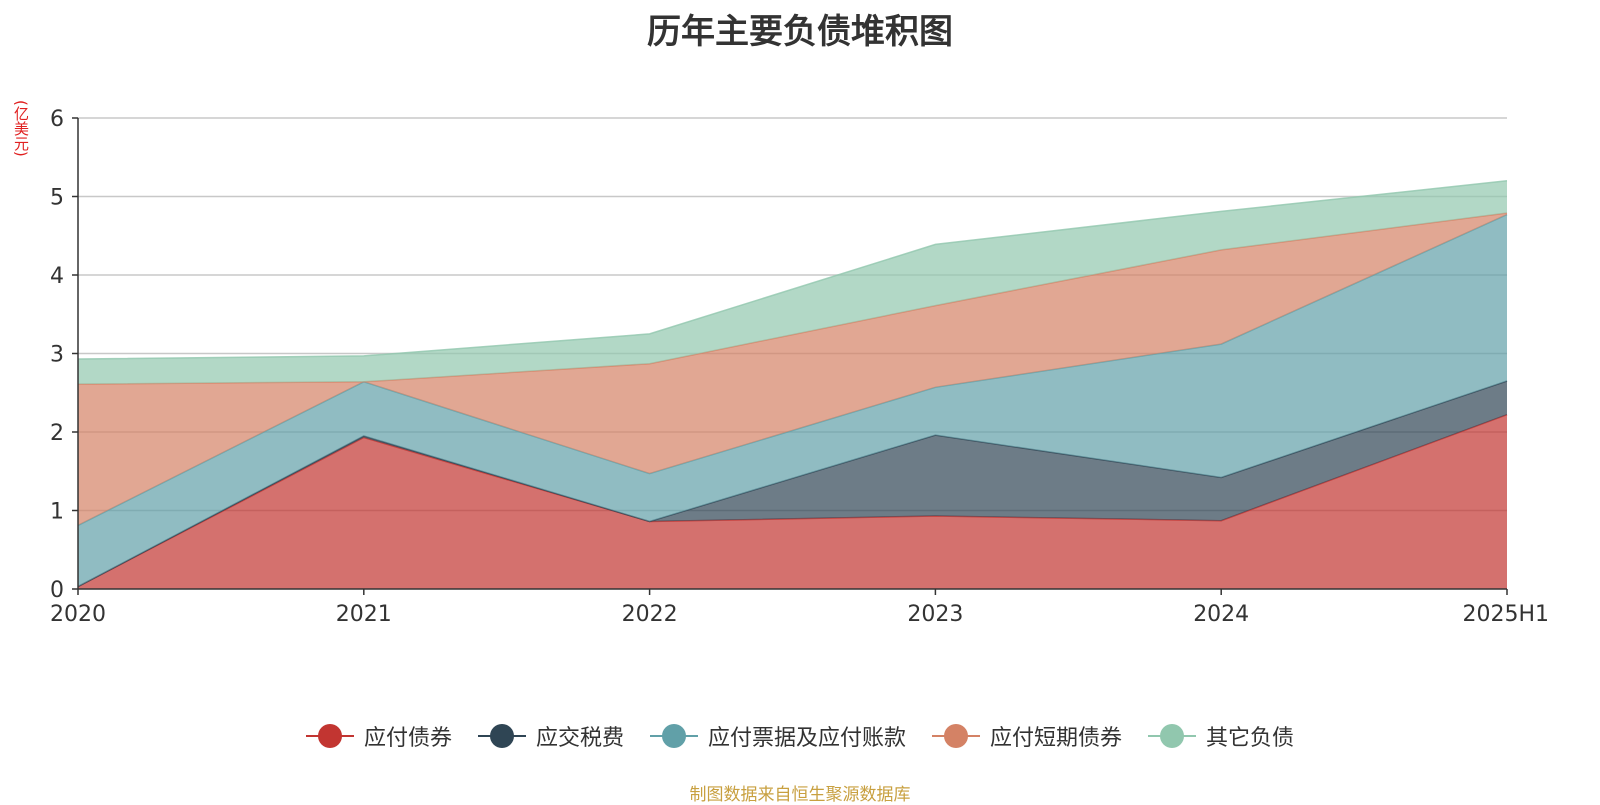 The image size is (1600, 805). Describe the element at coordinates (57, 512) in the screenshot. I see `y-tick-label: 1` at that location.